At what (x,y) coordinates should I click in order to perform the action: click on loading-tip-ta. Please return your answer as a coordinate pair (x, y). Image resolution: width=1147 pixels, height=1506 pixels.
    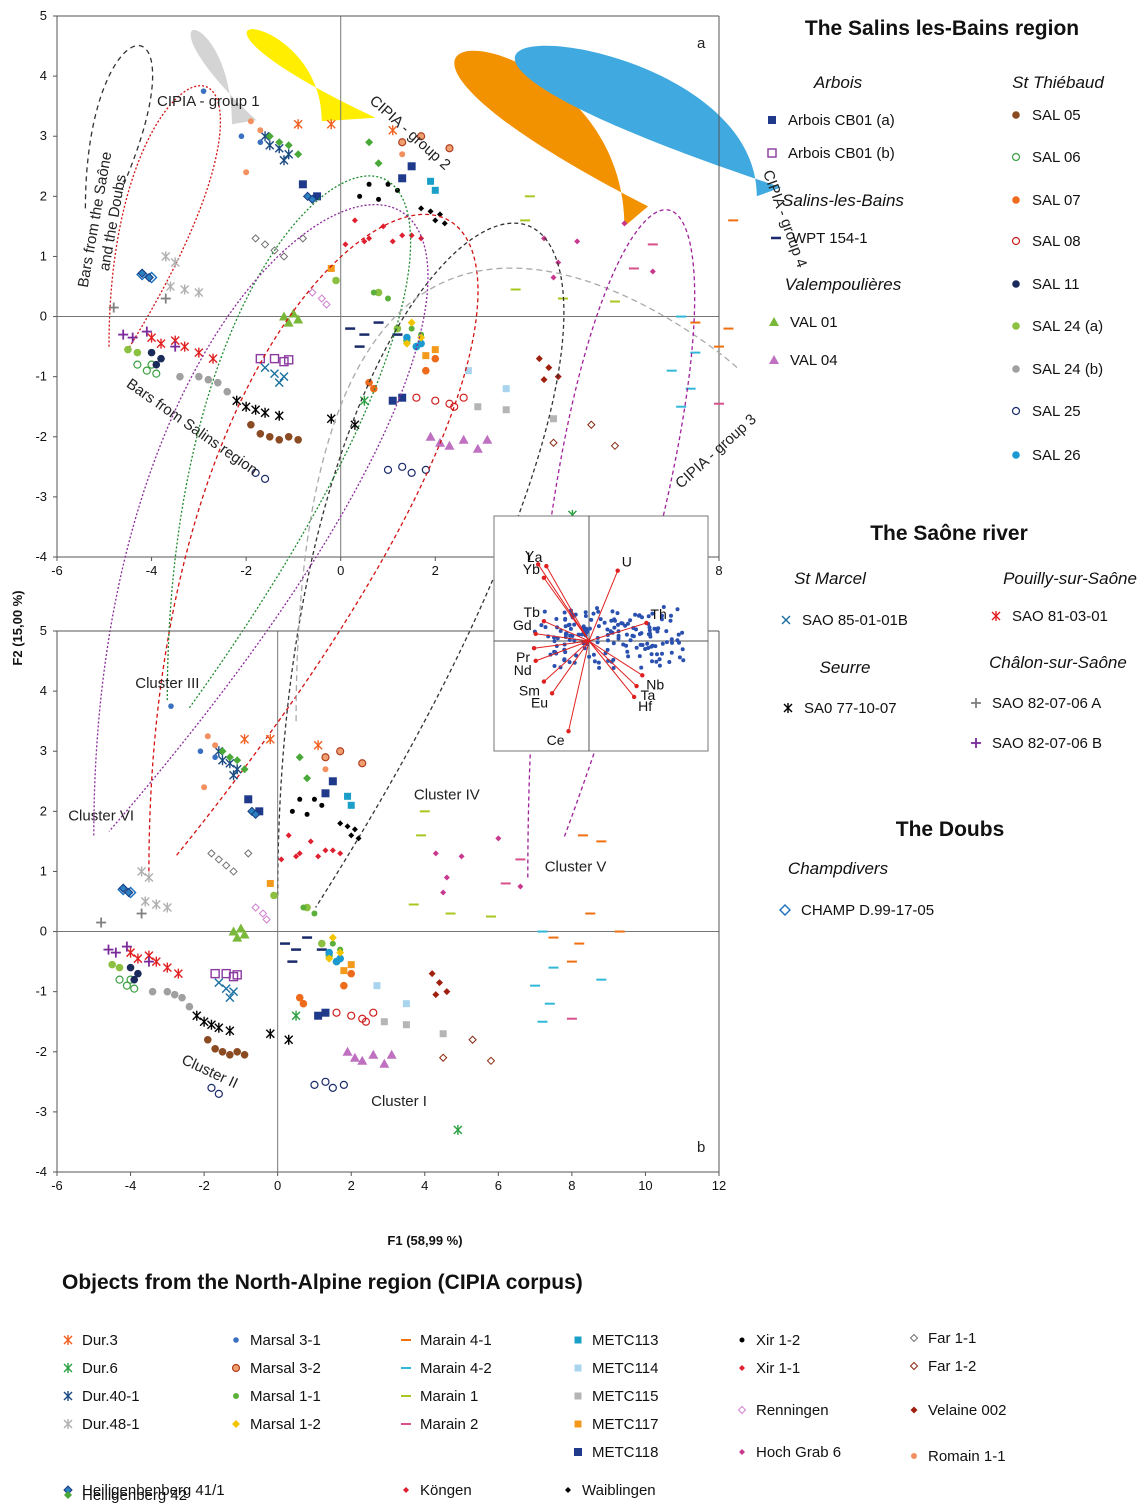
    Looking at the image, I should click on (636, 686).